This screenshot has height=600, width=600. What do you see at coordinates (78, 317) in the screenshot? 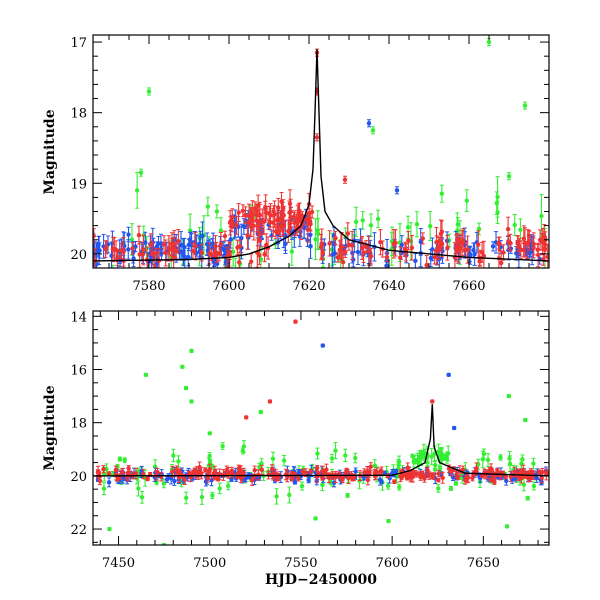
I see `y-tick-label: 14` at bounding box center [78, 317].